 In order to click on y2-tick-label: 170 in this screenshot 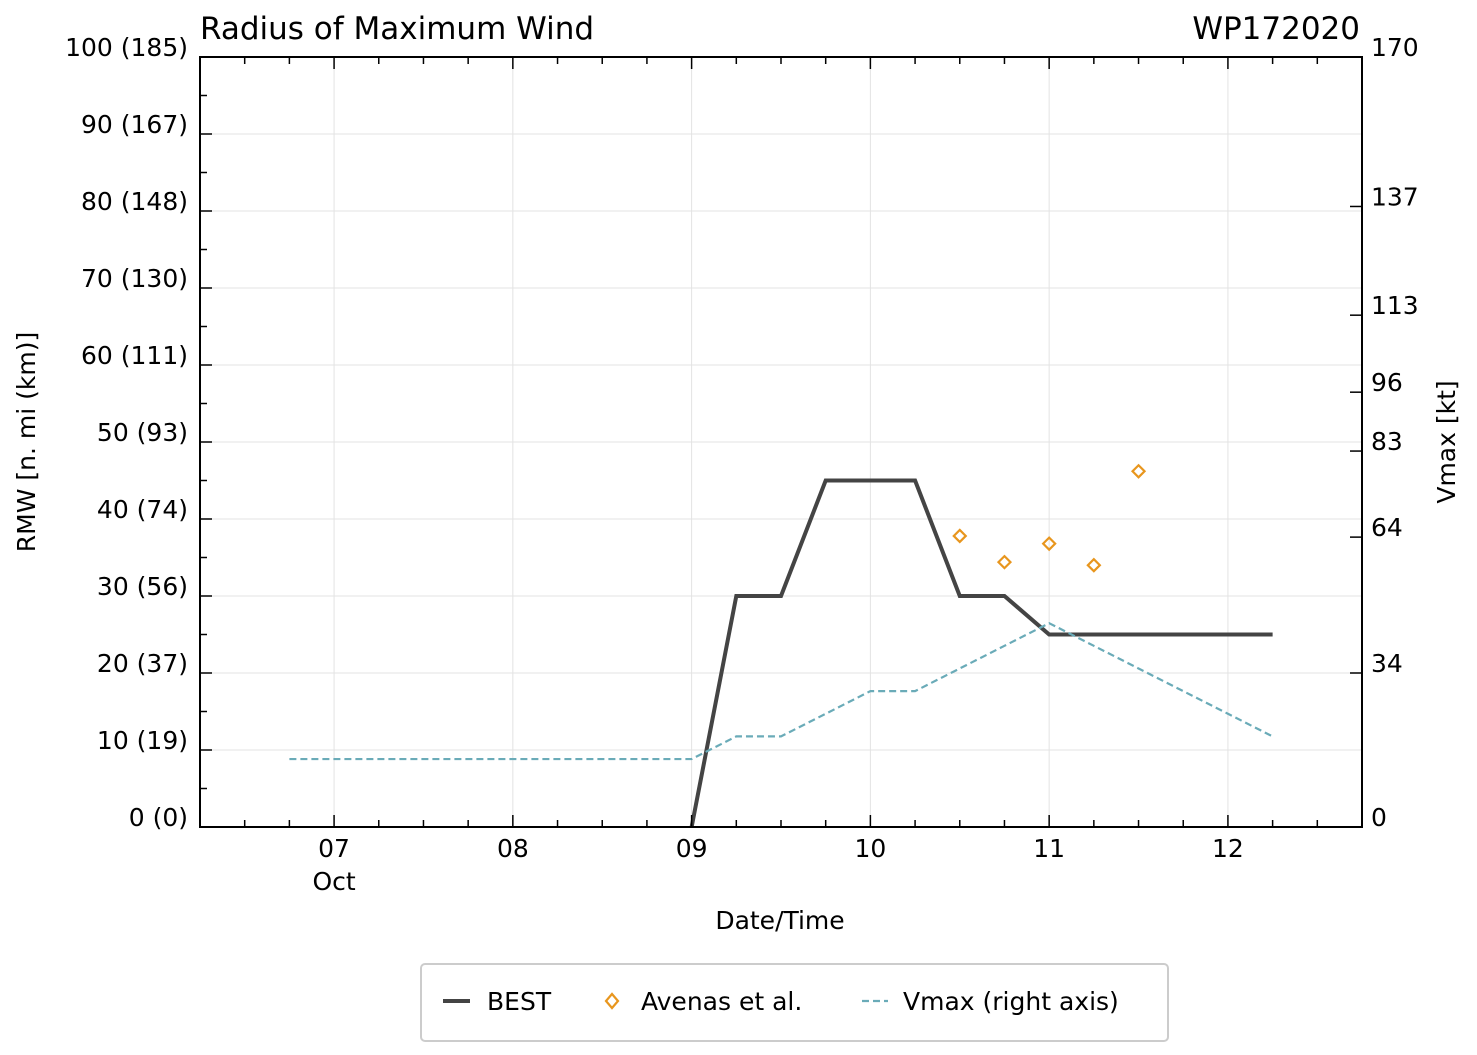, I will do `click(1395, 47)`.